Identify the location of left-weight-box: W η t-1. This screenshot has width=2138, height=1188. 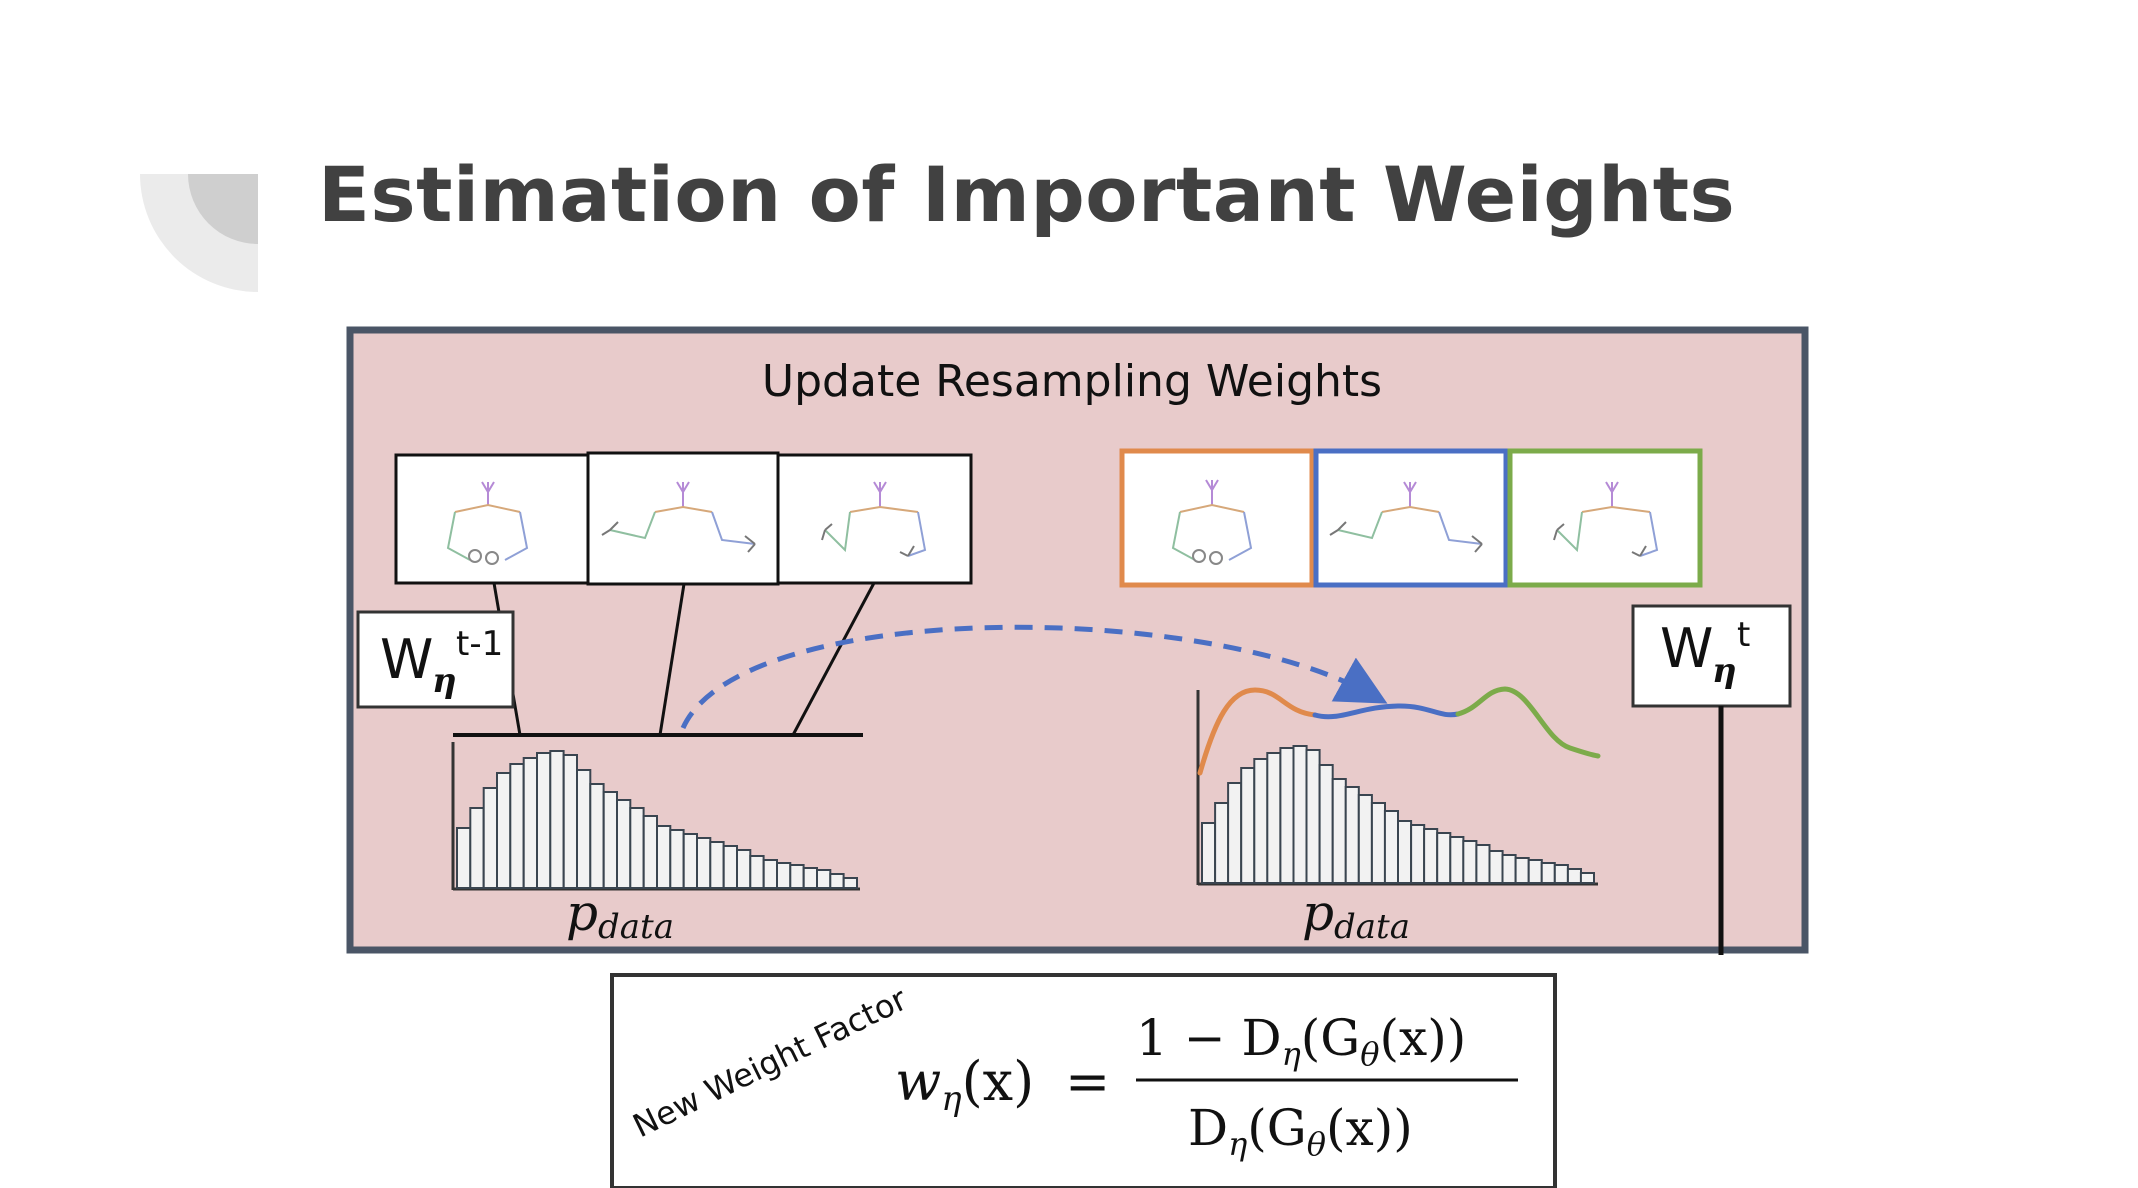
(435, 659).